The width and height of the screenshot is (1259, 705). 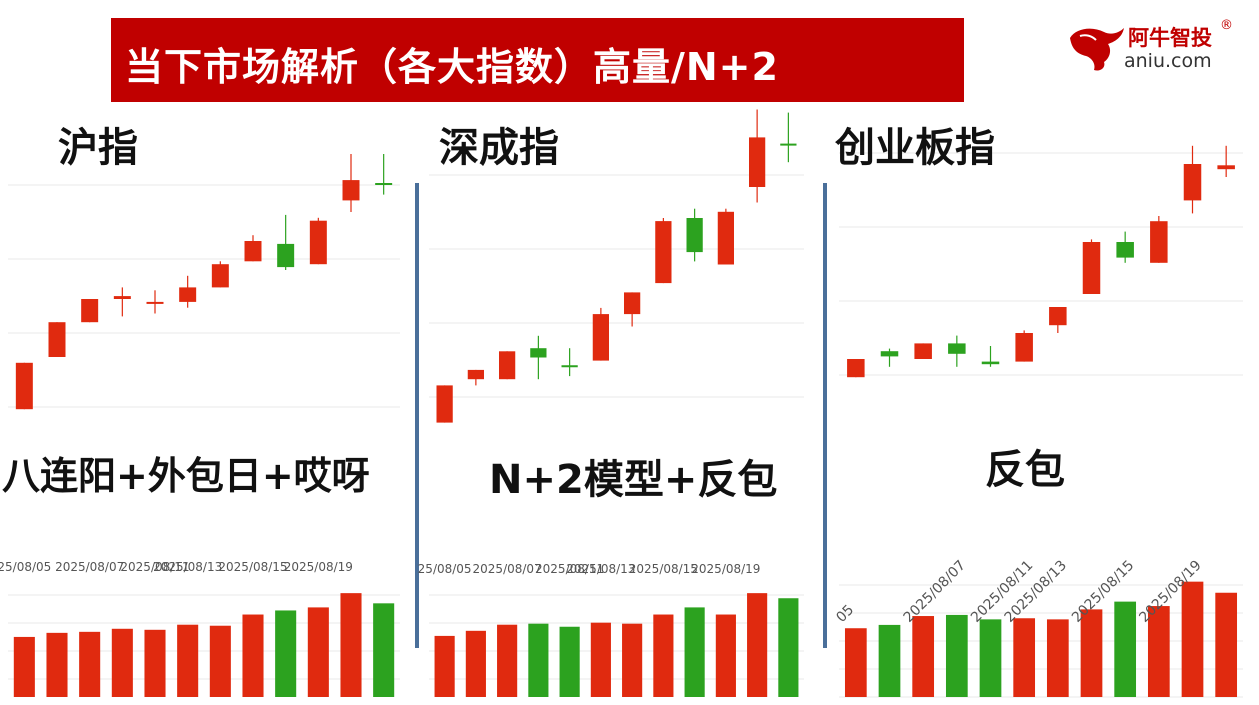 I want to click on registered-mark: ®, so click(x=1226, y=25).